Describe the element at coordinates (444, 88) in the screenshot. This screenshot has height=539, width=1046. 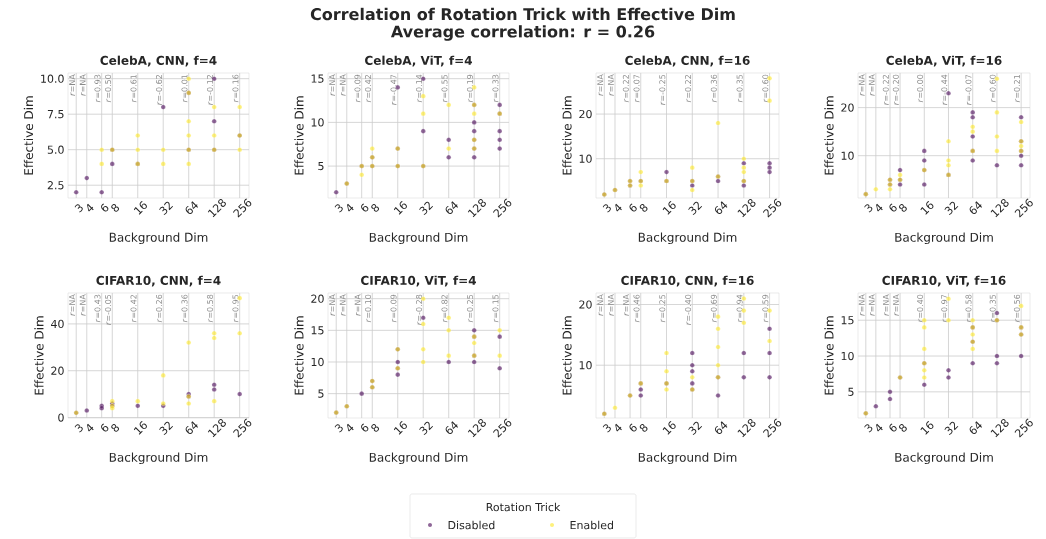
I see `annotation: r=0.55` at that location.